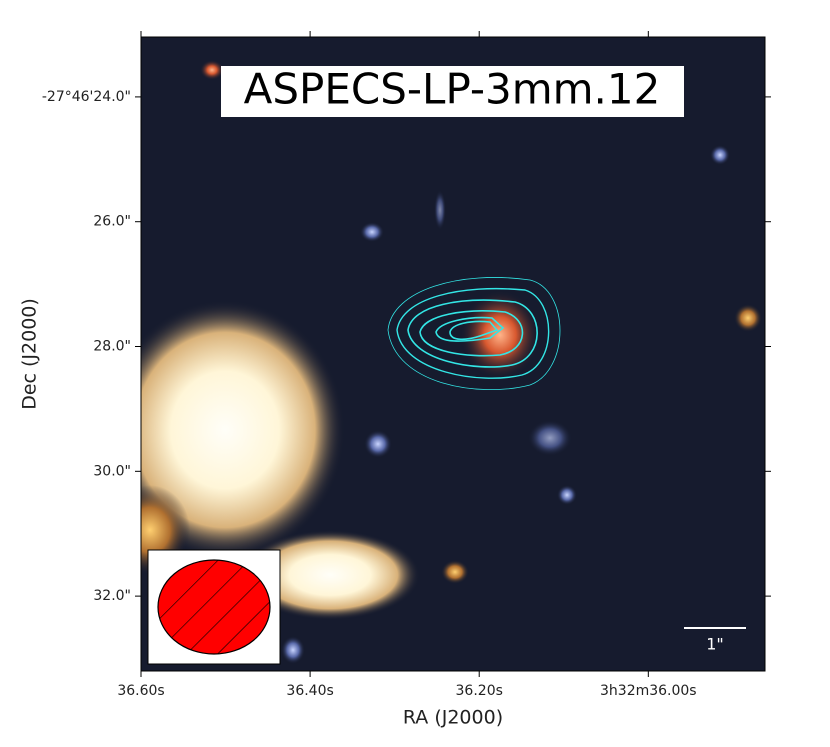 Image resolution: width=830 pixels, height=747 pixels. Describe the element at coordinates (86, 97) in the screenshot. I see `y-tick-label: -27°46'24.0"` at that location.